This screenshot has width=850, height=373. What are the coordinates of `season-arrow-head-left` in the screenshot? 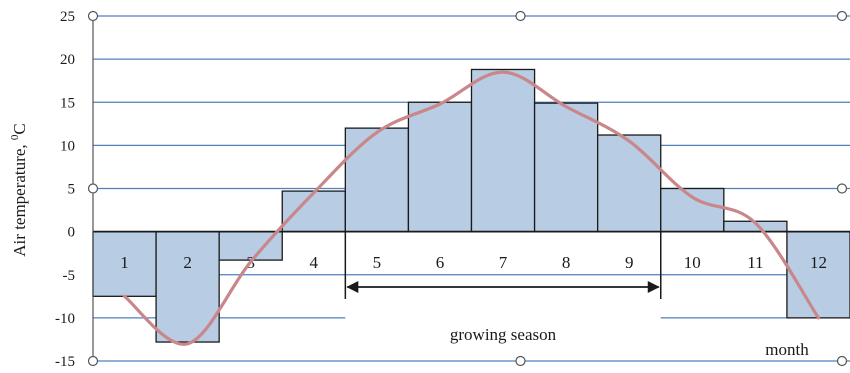 It's located at (352, 287).